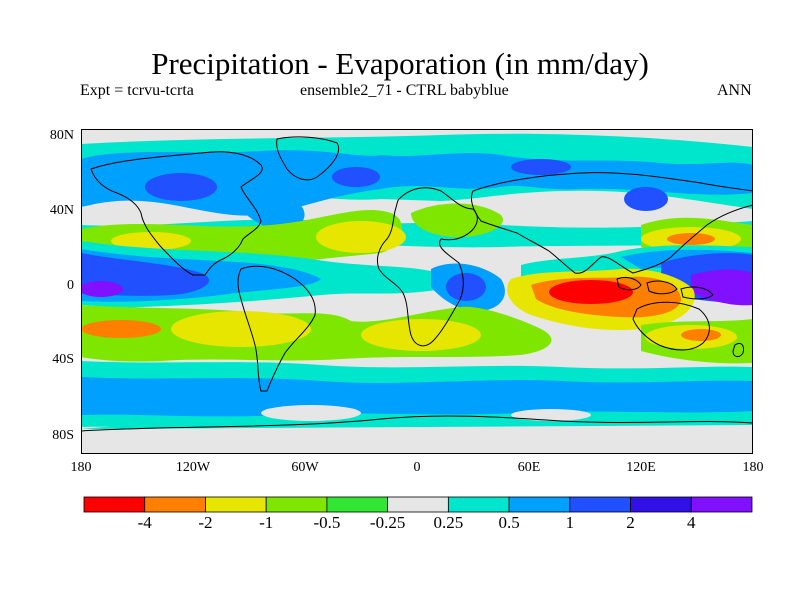 Image resolution: width=800 pixels, height=600 pixels. I want to click on colorbar-tick-label: -0.25, so click(387, 522).